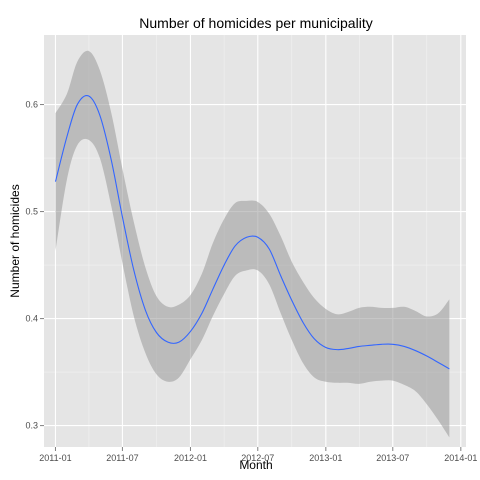 The height and width of the screenshot is (480, 480). I want to click on y-axis-title: Number of homicides, so click(15, 240).